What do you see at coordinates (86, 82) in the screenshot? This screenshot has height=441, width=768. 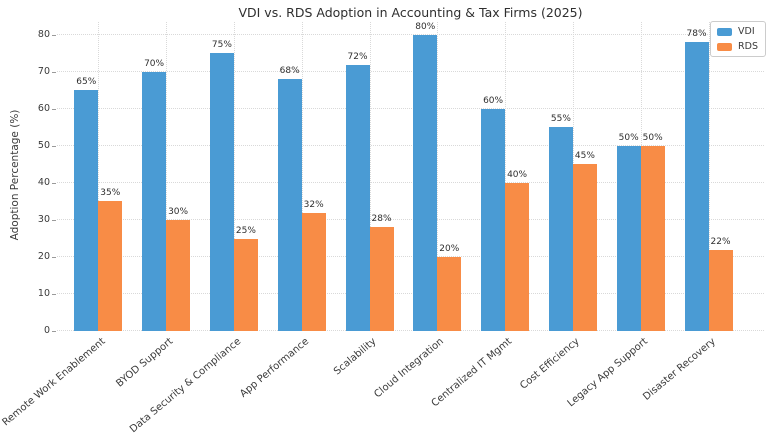 I see `bar-value-label: 65%` at bounding box center [86, 82].